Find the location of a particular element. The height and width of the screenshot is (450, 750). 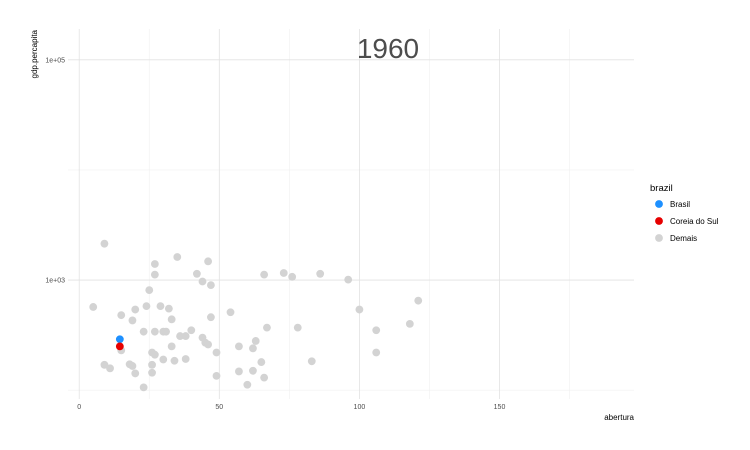

legend-label: Coreia do Sul is located at coordinates (694, 221).